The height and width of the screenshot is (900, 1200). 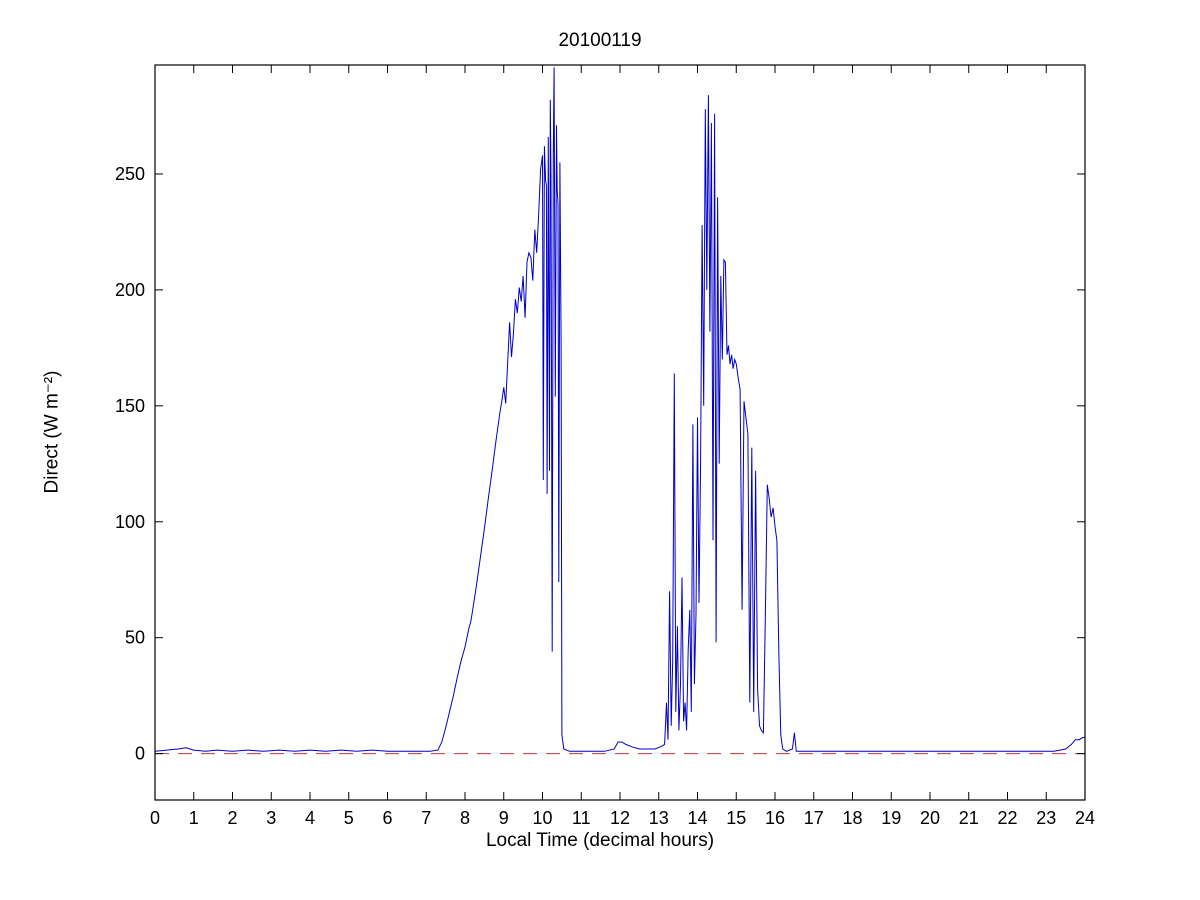 I want to click on x-tick-label: 20, so click(x=930, y=818).